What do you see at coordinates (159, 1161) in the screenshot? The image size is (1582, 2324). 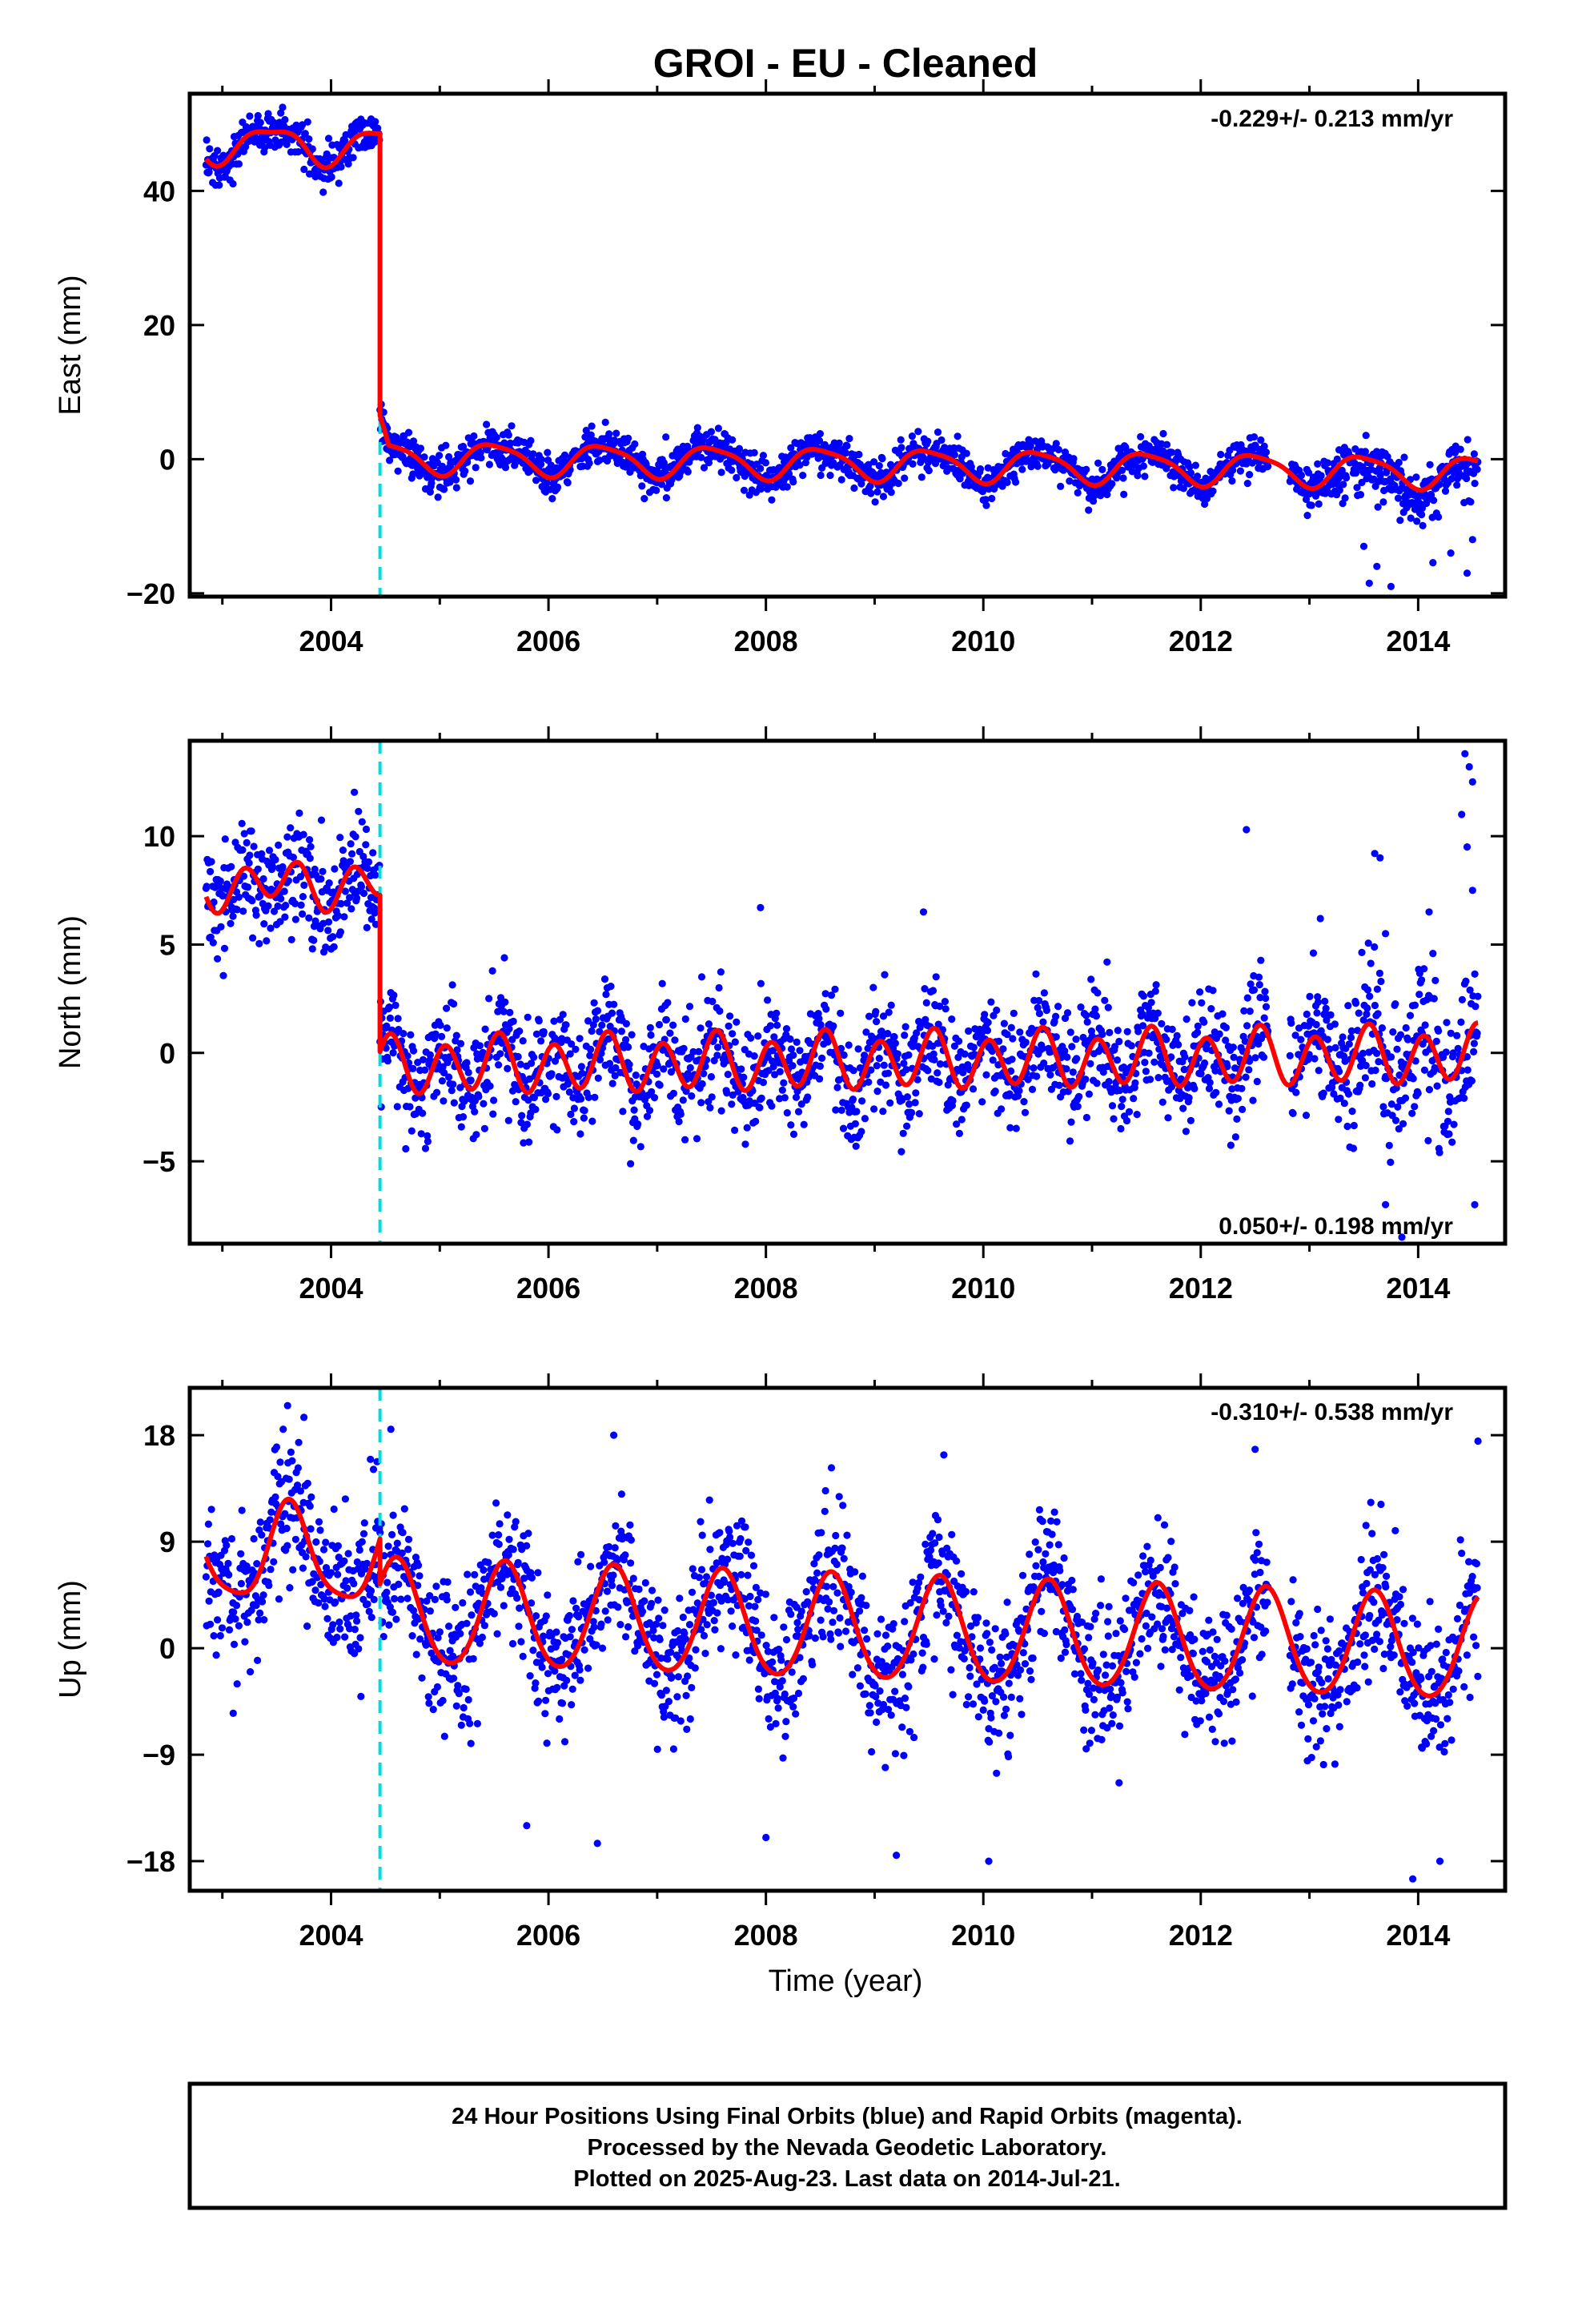 I see `y-tick-label: −5` at bounding box center [159, 1161].